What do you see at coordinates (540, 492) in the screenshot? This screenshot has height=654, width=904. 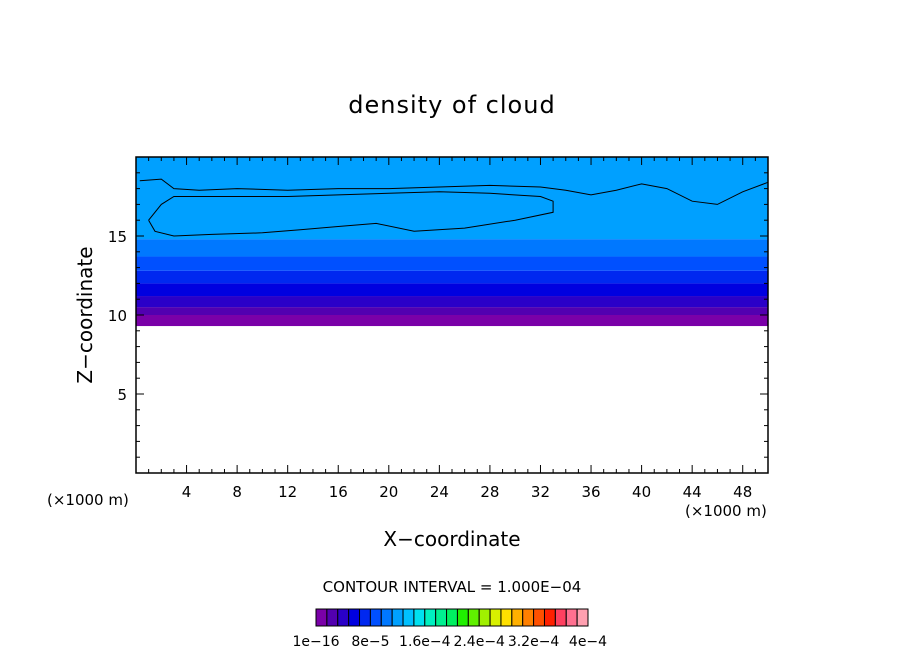 I see `x-tick-label: 32` at bounding box center [540, 492].